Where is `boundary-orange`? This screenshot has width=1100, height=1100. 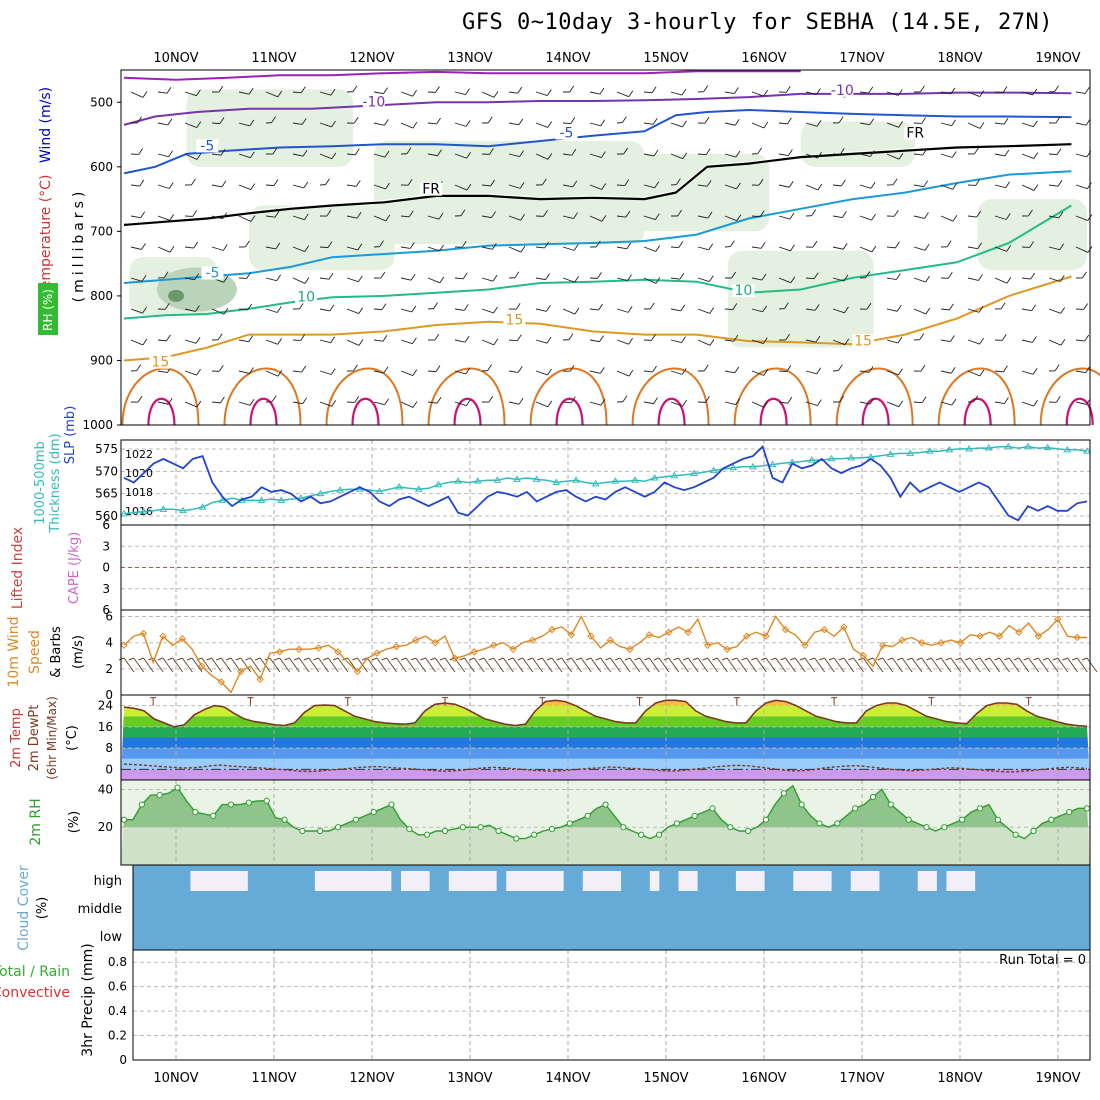
boundary-orange is located at coordinates (670, 396).